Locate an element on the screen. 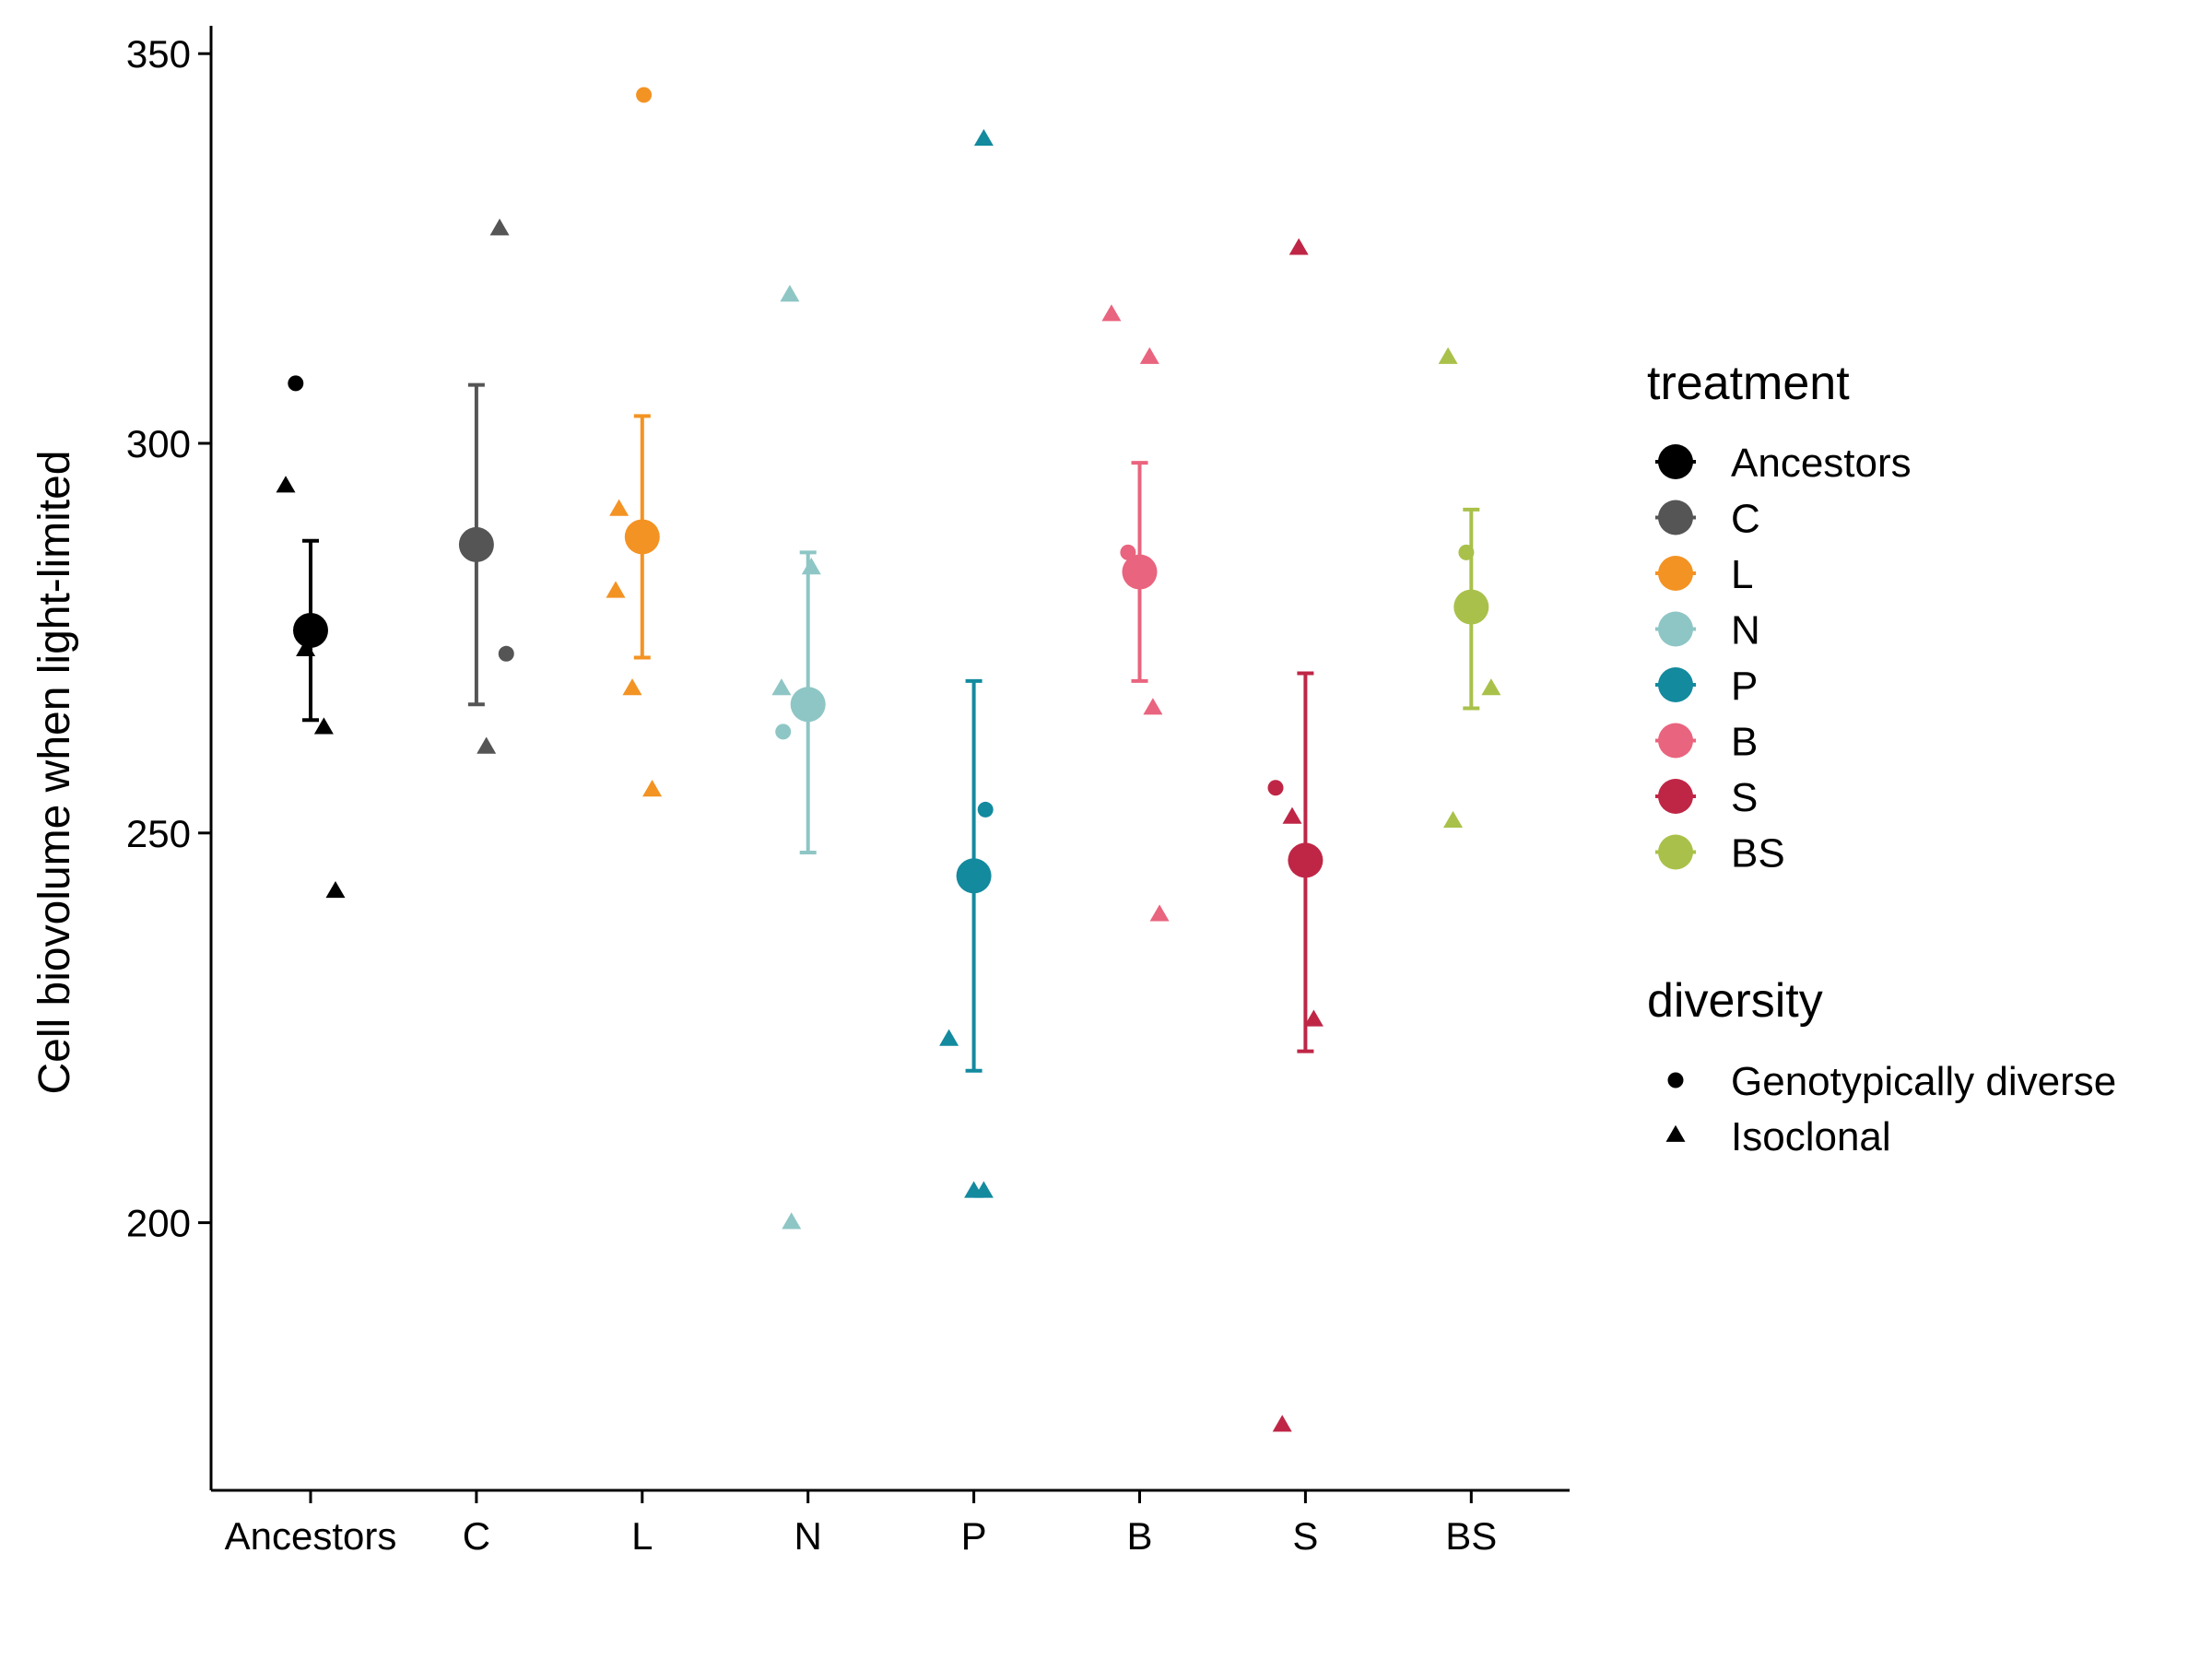 Image resolution: width=2212 pixels, height=1659 pixels. y-tick-label: 200 is located at coordinates (158, 1223).